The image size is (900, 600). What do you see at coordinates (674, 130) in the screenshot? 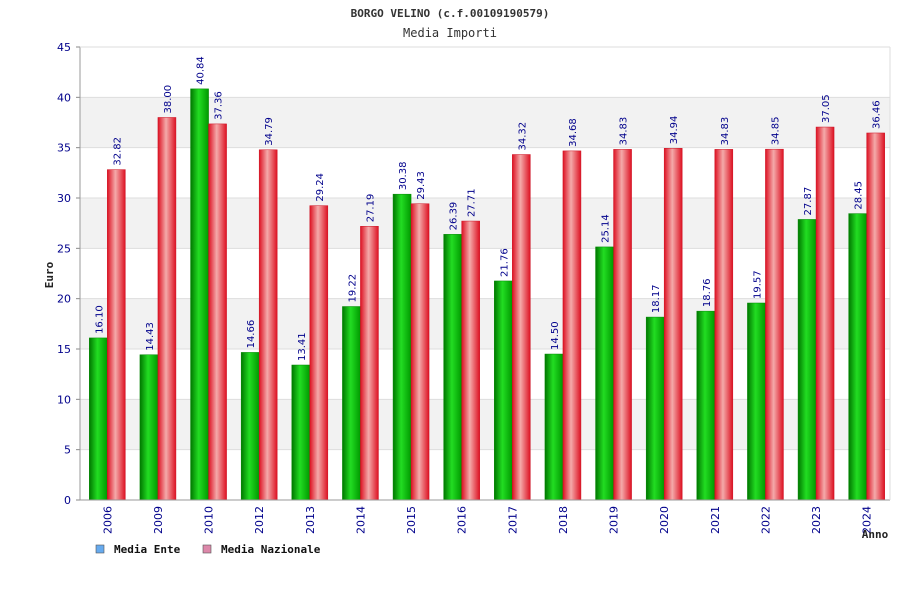
I see `data-label-media-nazionale: 34.94` at bounding box center [674, 130].